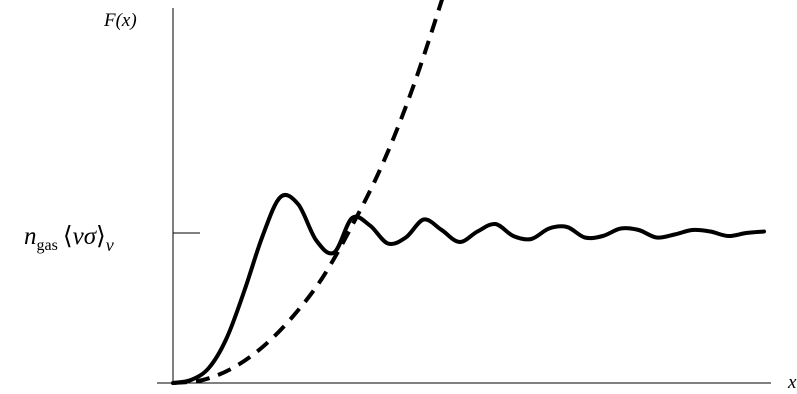  Describe the element at coordinates (120, 20) in the screenshot. I see `y-axis-label: F(x)` at that location.